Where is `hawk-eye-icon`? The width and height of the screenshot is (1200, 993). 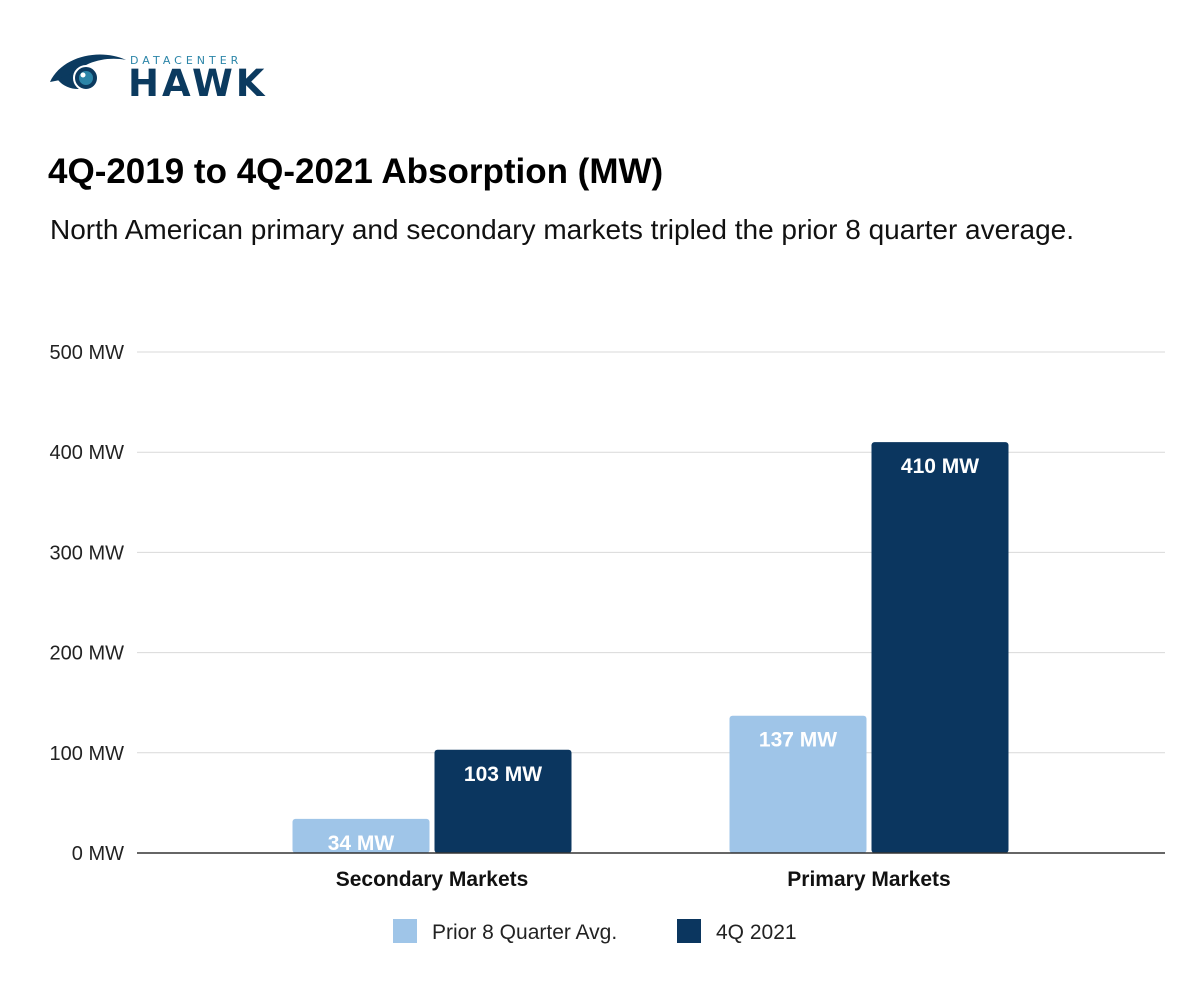
hawk-eye-icon is located at coordinates (88, 72).